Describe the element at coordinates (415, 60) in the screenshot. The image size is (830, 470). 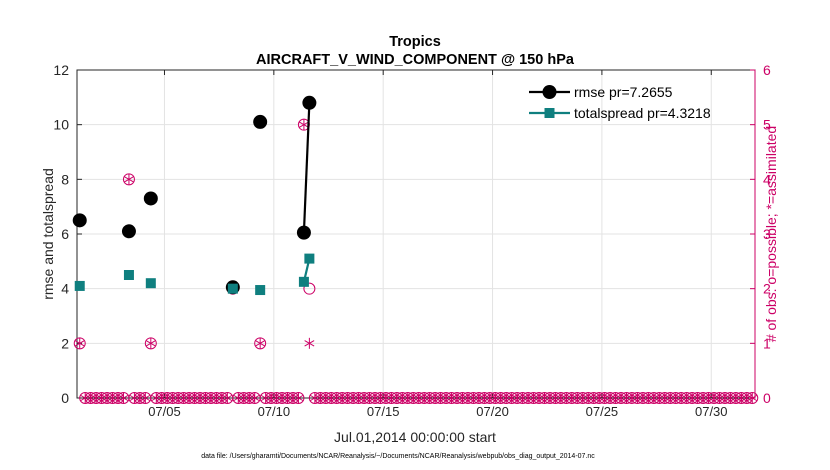
I see `chart-subtitle: AIRCRAFT_V_WIND_COMPONENT @ 150 hPa` at that location.